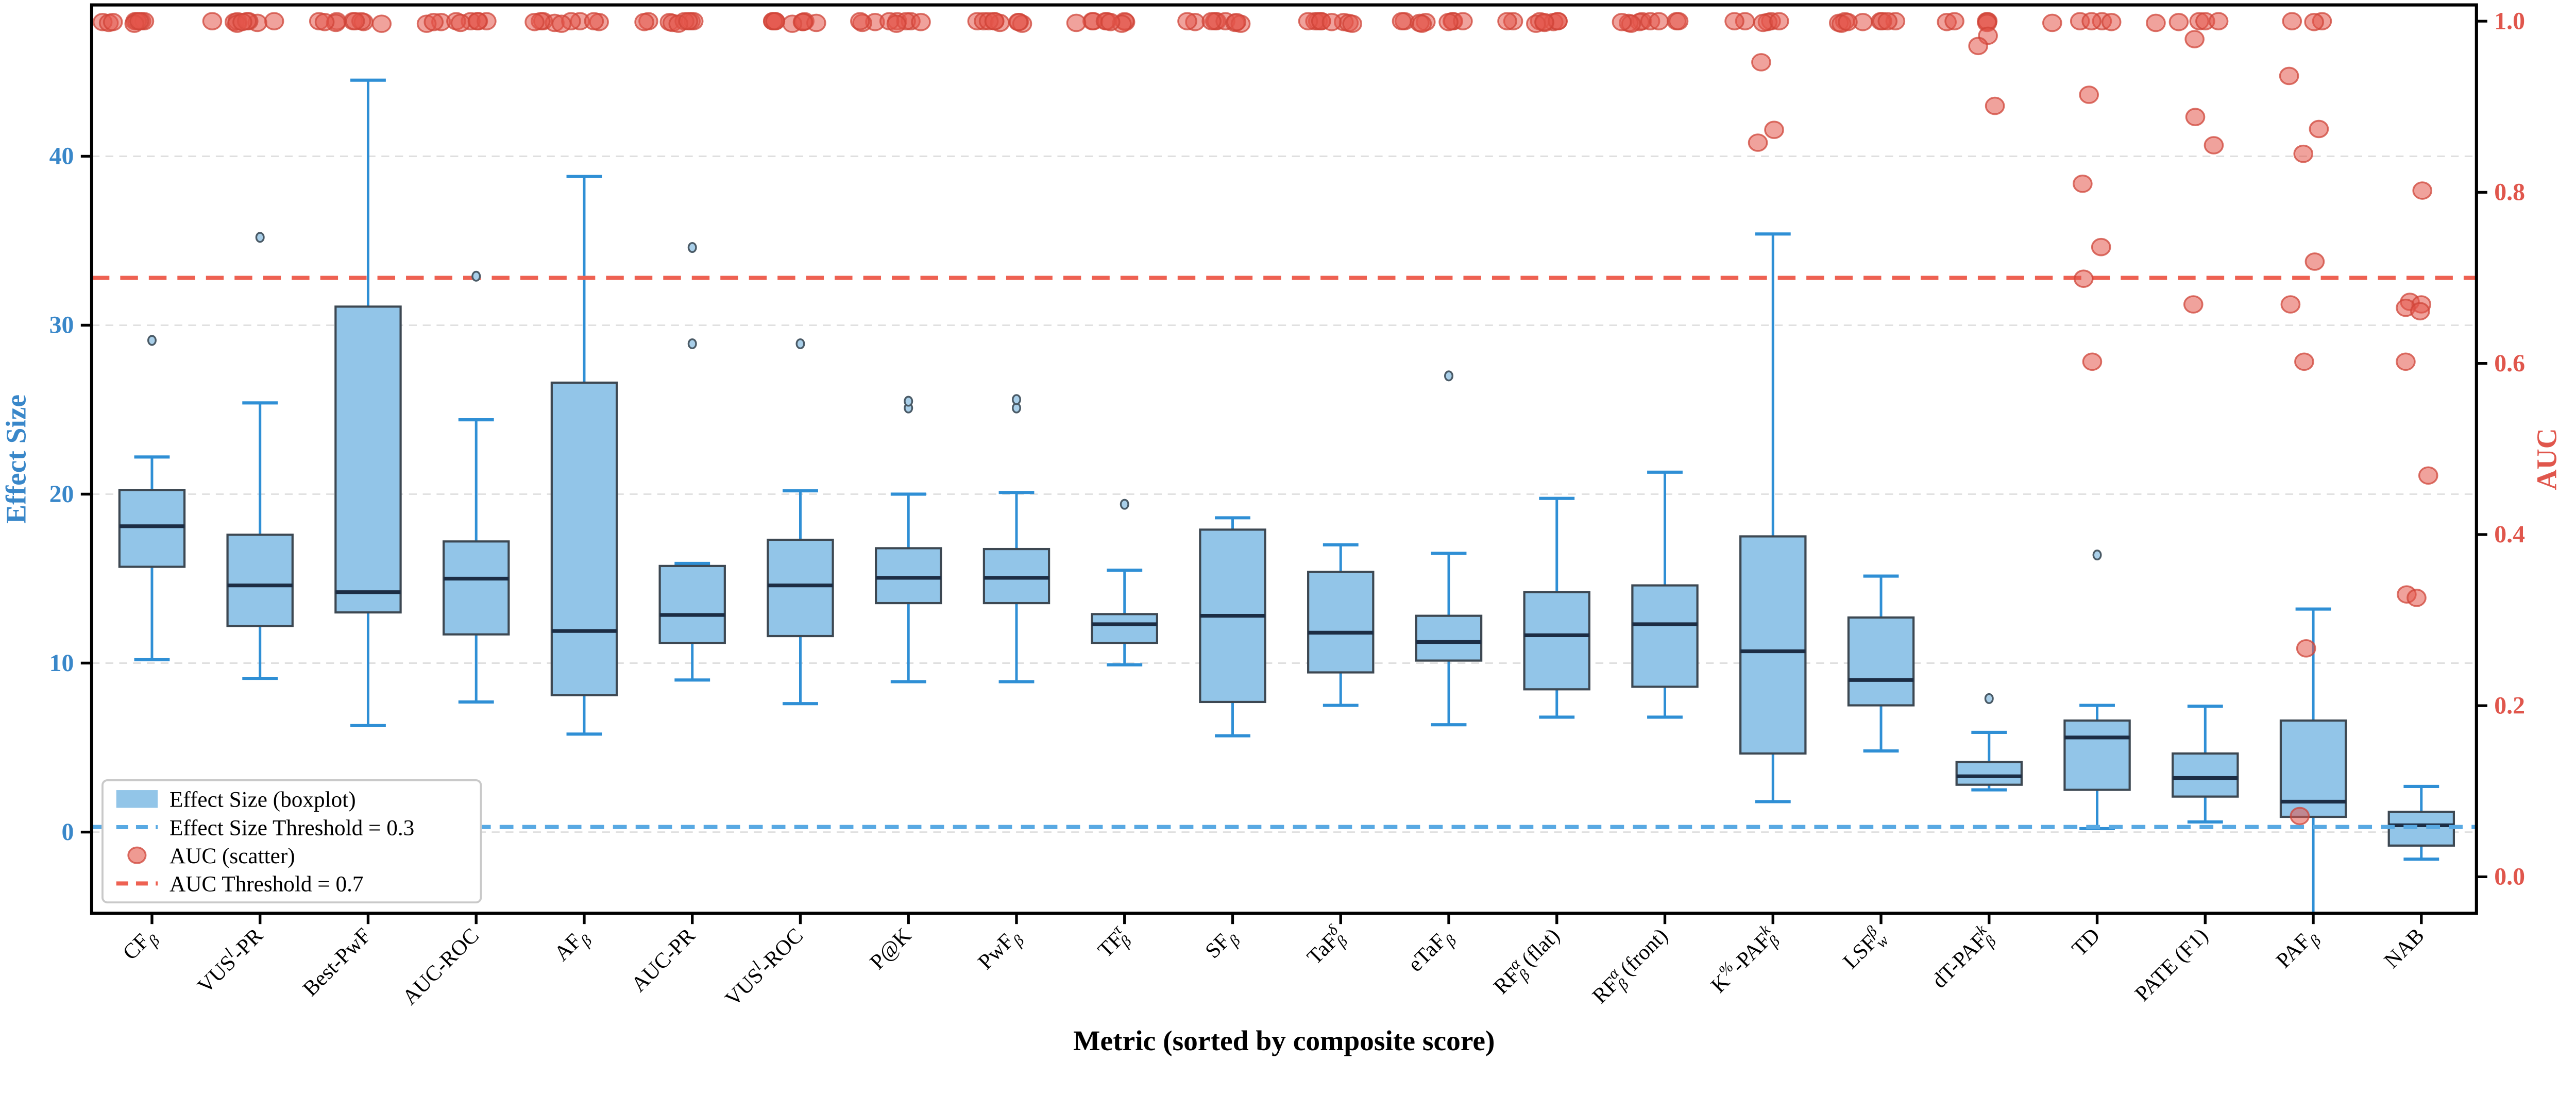 This screenshot has height=1113, width=2576. Describe the element at coordinates (1449, 639) in the screenshot. I see `boxplot-eTaFβ` at that location.